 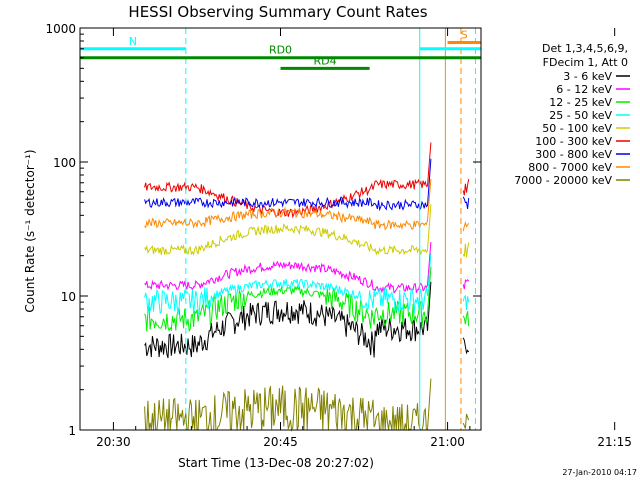 I want to click on x-tick-label: 21:00, so click(x=447, y=442).